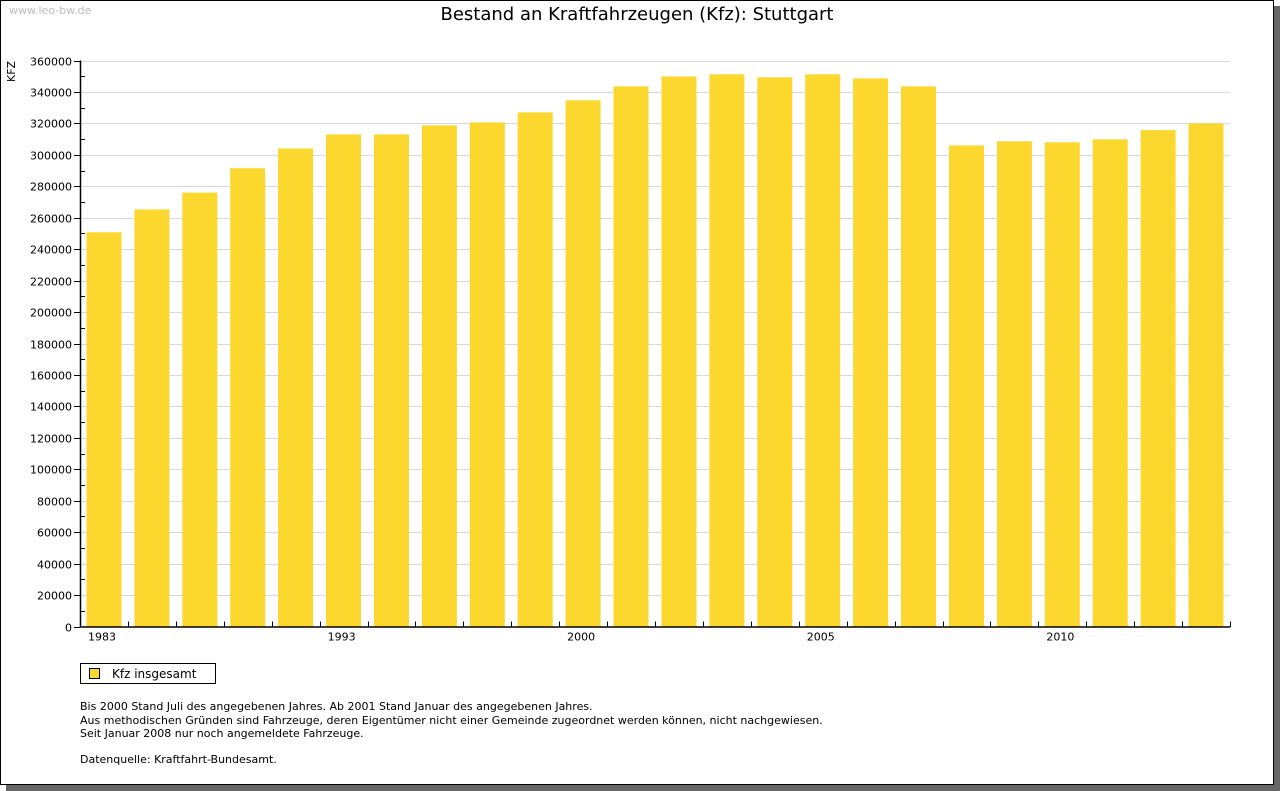 Image resolution: width=1280 pixels, height=791 pixels. Describe the element at coordinates (51, 407) in the screenshot. I see `y-tick-label: 140000` at that location.